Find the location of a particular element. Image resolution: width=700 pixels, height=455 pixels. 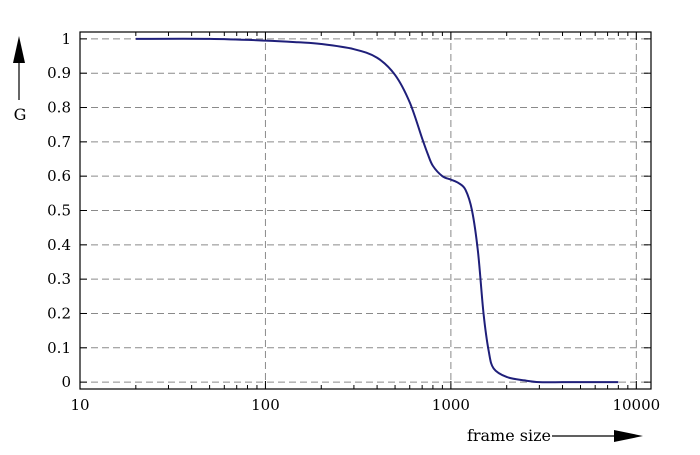

x-tick-label: 1000 is located at coordinates (451, 405).